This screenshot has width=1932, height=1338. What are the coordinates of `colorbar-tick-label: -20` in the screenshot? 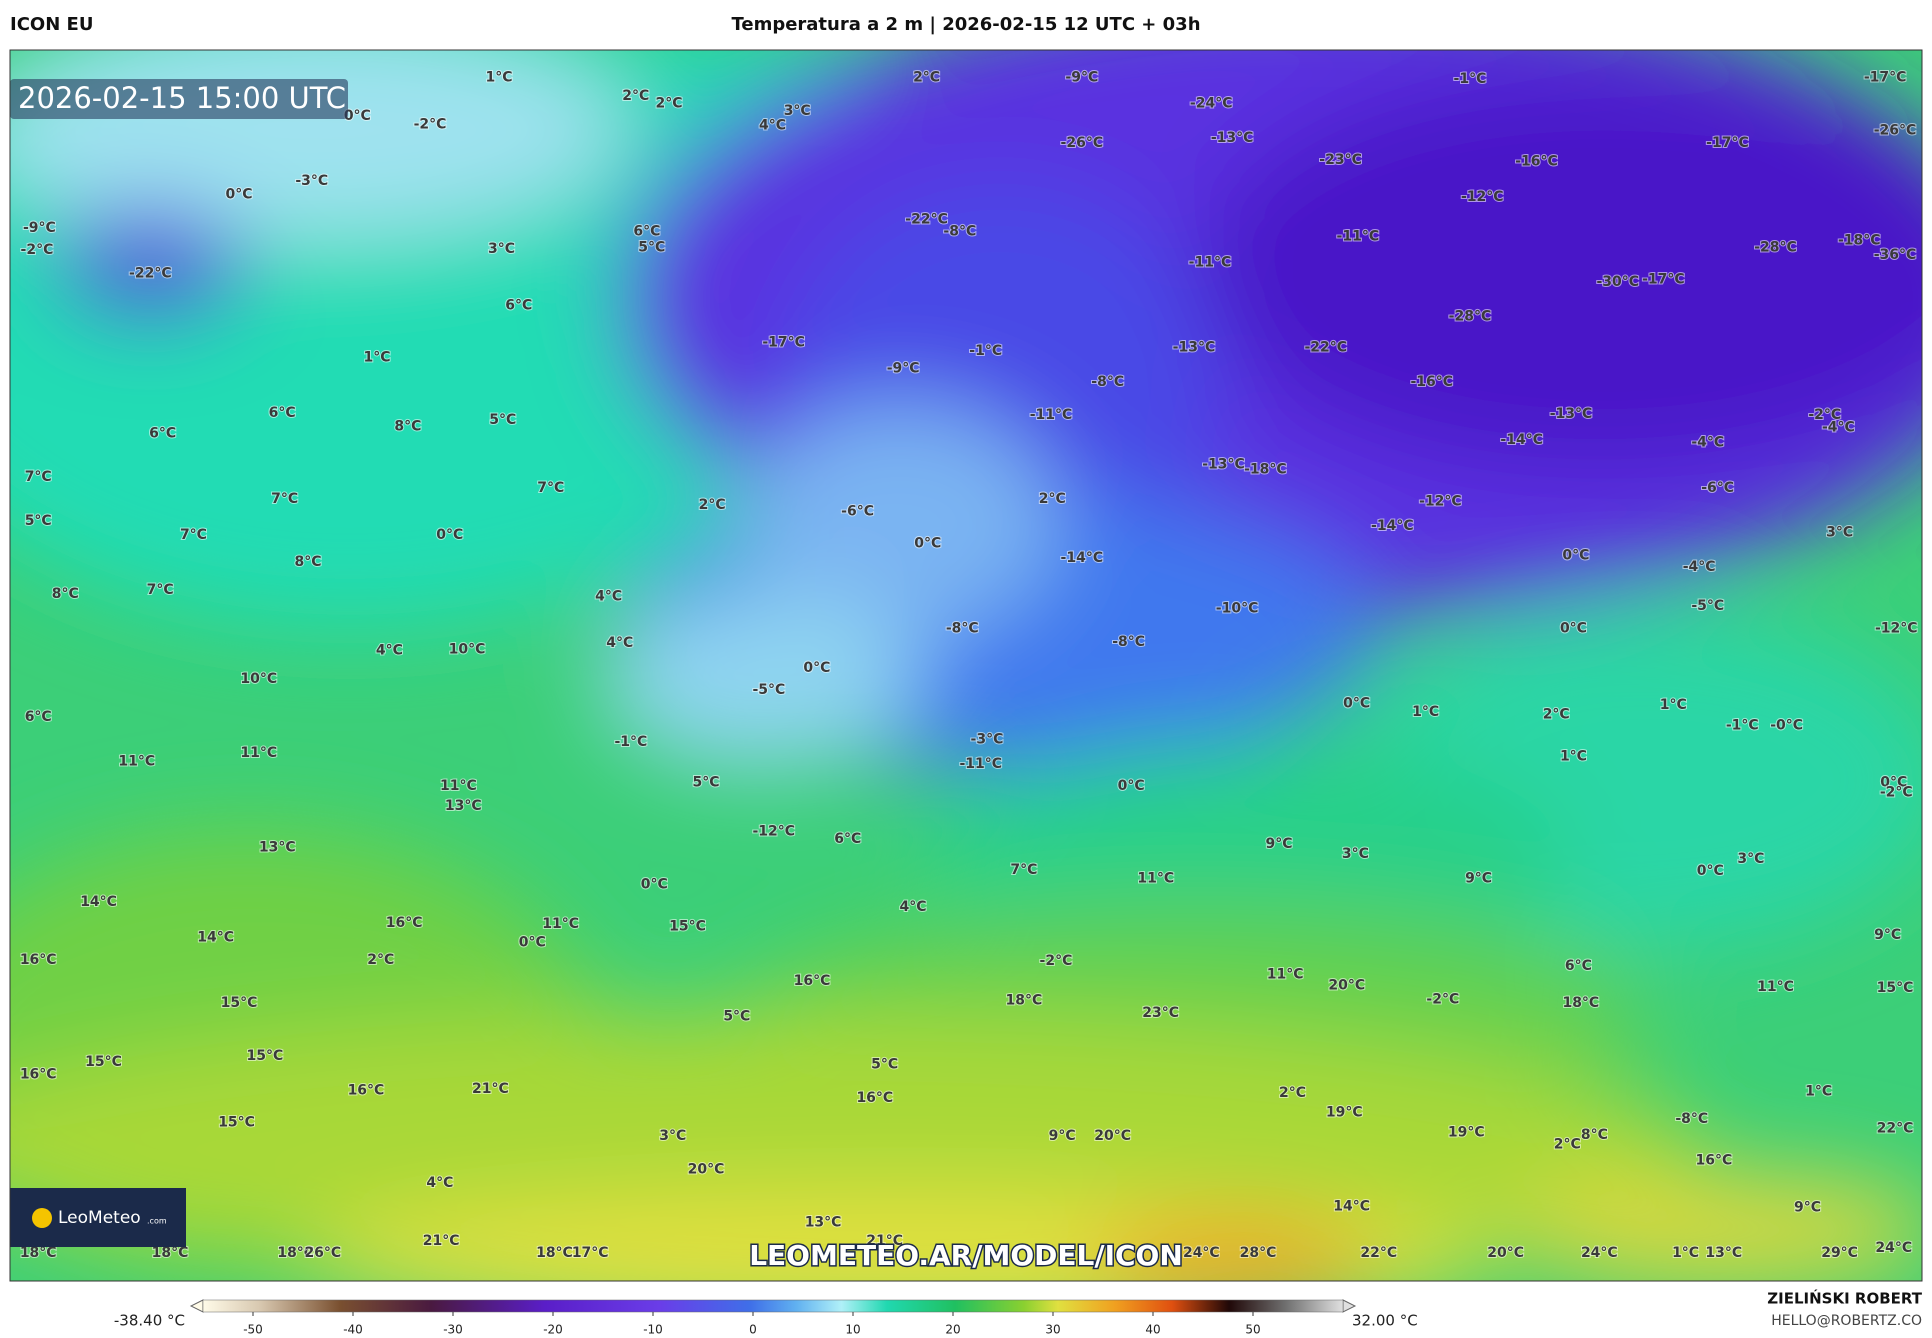 It's located at (553, 1330).